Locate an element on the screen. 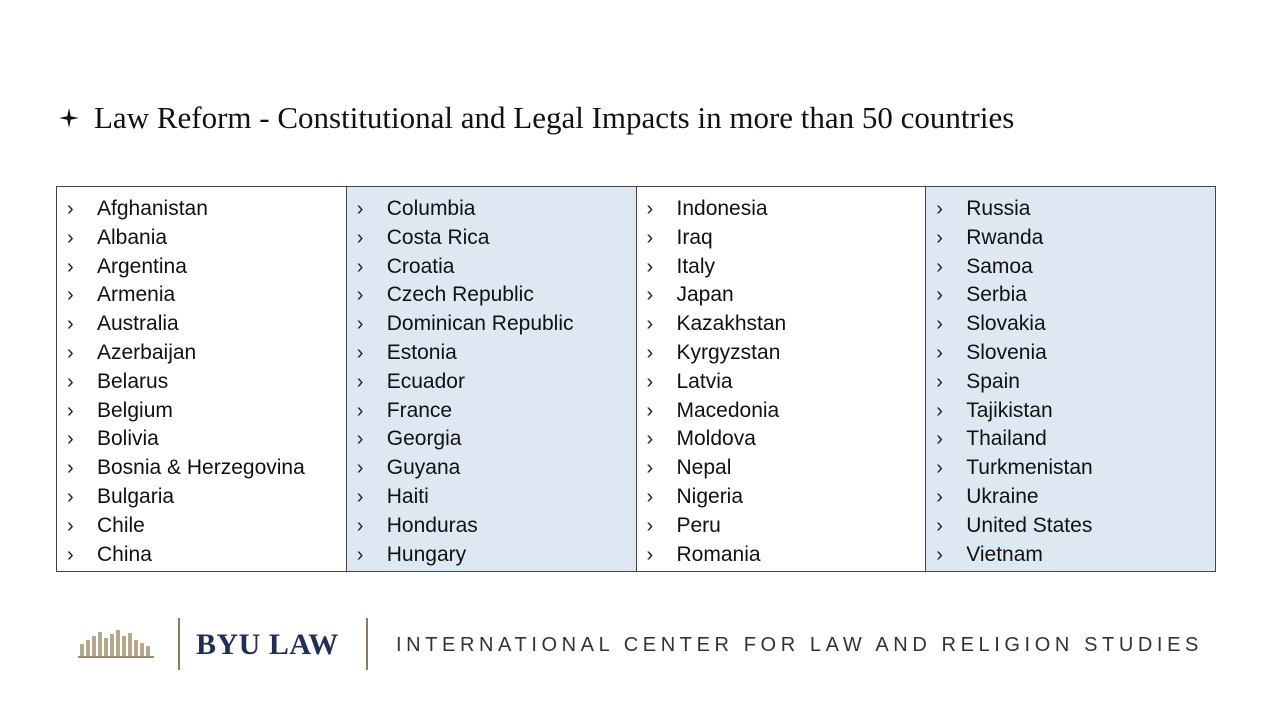 The height and width of the screenshot is (720, 1280). list-item: › Albania is located at coordinates (206, 238).